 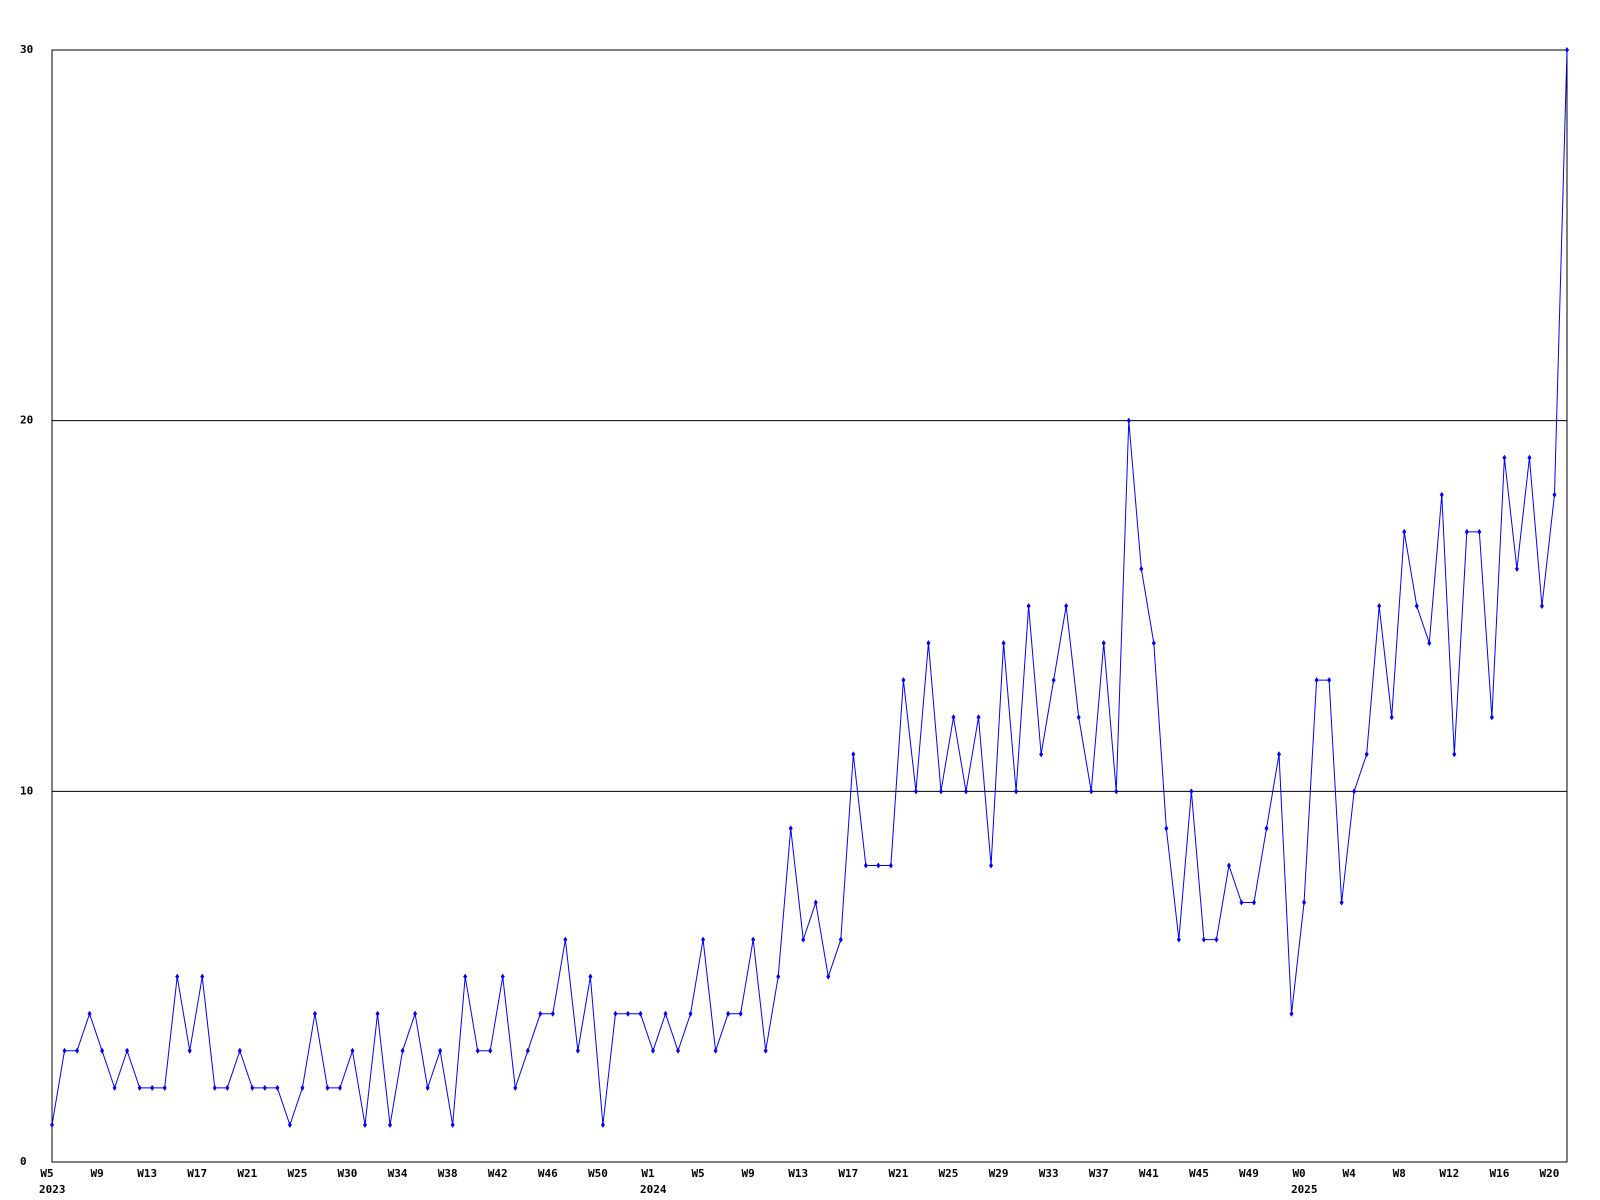 I want to click on y-tick-label: 20, so click(x=26, y=420).